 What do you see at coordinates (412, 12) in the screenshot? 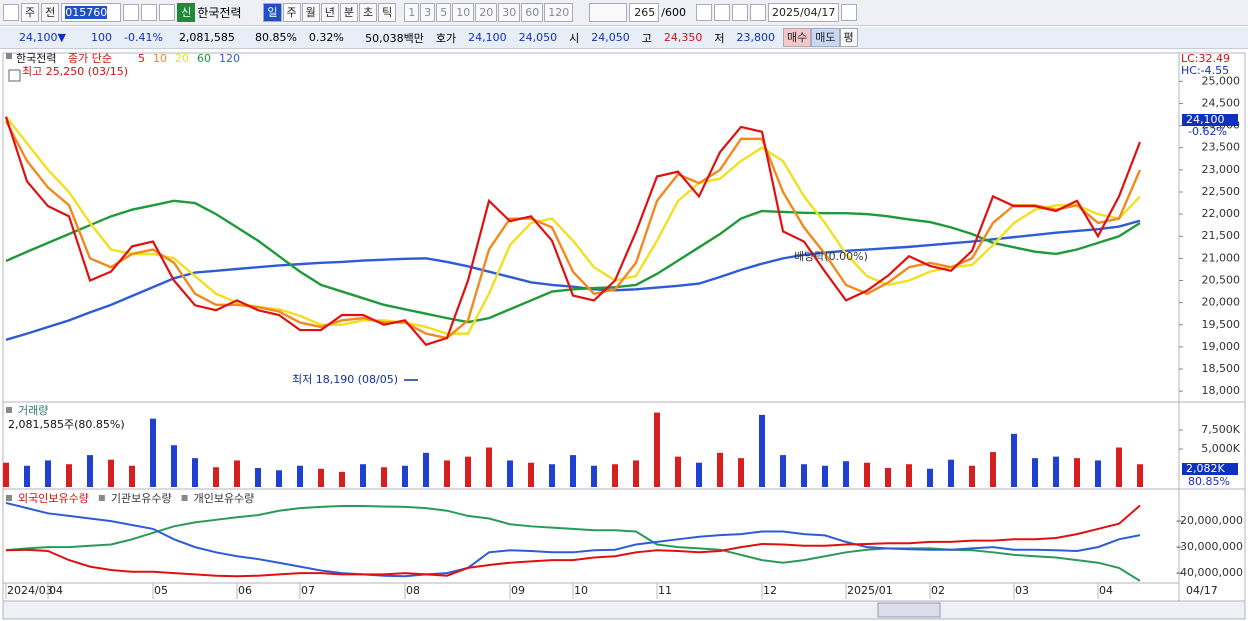
I see `toolbar-button: 1` at bounding box center [412, 12].